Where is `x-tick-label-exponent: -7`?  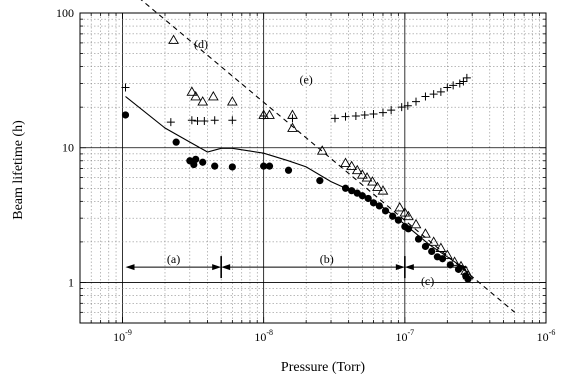 x-tick-label-exponent: -7 is located at coordinates (410, 332).